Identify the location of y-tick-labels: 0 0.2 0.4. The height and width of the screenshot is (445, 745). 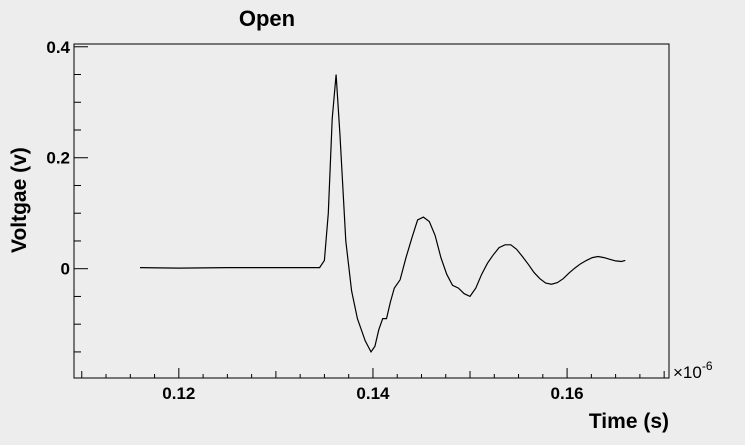
(58, 158).